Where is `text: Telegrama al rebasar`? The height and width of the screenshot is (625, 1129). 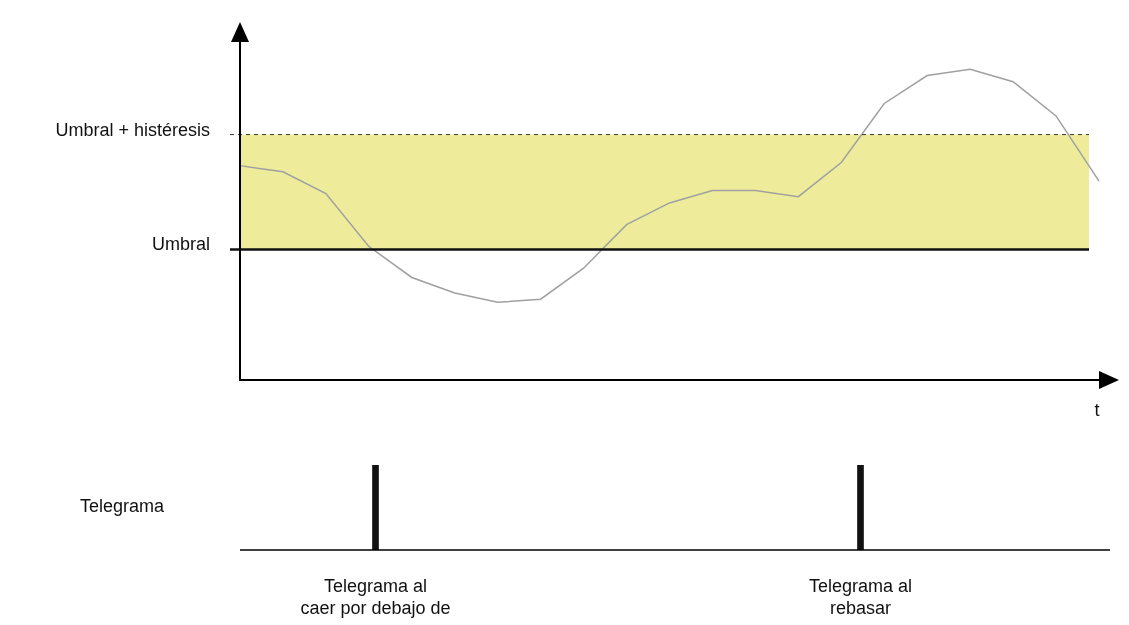
text: Telegrama al rebasar is located at coordinates (860, 596).